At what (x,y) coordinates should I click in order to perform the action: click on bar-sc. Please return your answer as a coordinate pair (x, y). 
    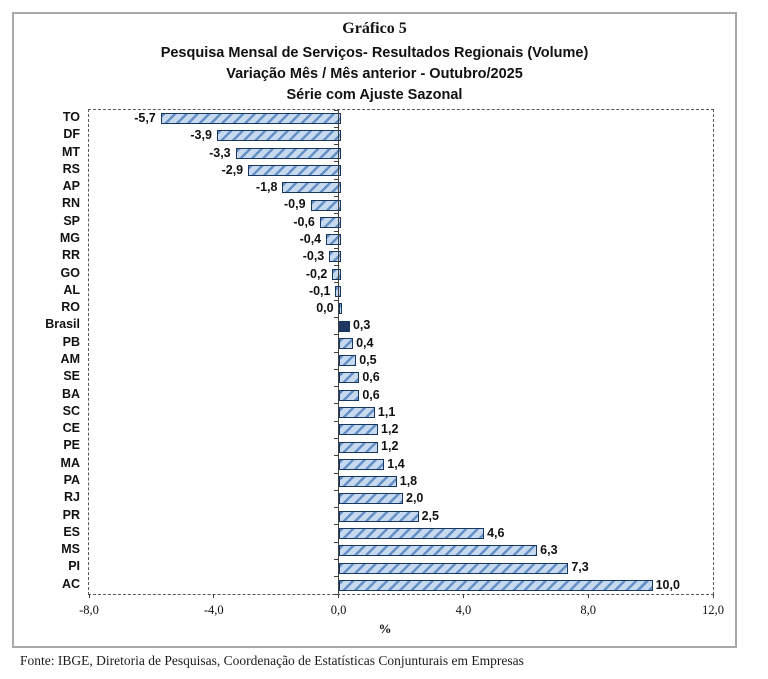
    Looking at the image, I should click on (356, 412).